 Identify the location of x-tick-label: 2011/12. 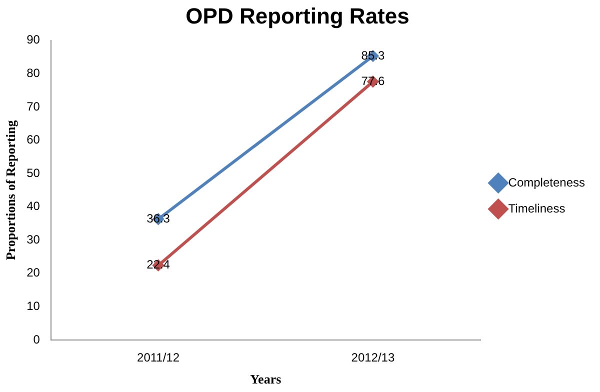
(158, 357).